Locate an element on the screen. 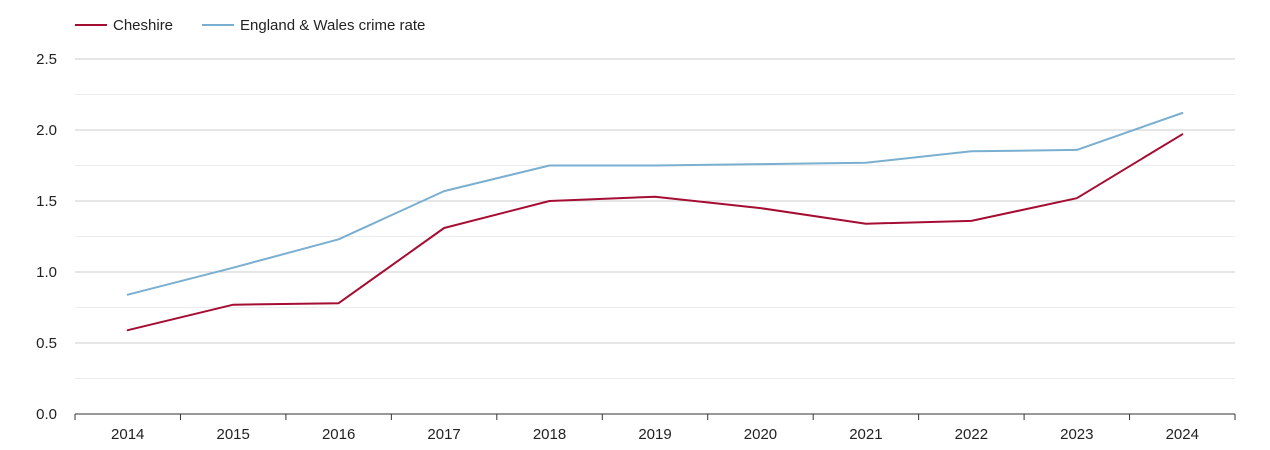  y-tick-label: 1.5 is located at coordinates (46, 201).